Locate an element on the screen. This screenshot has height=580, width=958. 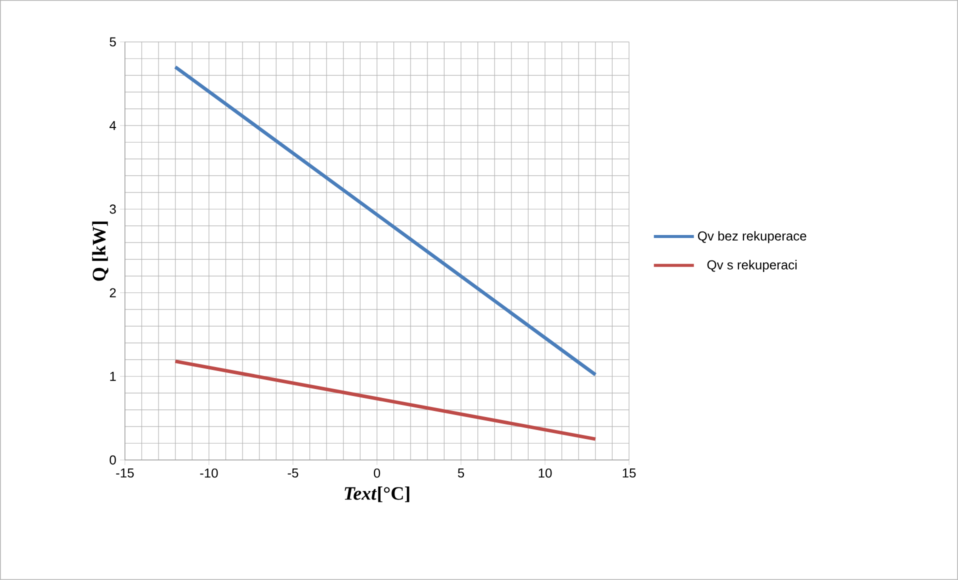
x-tick-label: -5 is located at coordinates (293, 473).